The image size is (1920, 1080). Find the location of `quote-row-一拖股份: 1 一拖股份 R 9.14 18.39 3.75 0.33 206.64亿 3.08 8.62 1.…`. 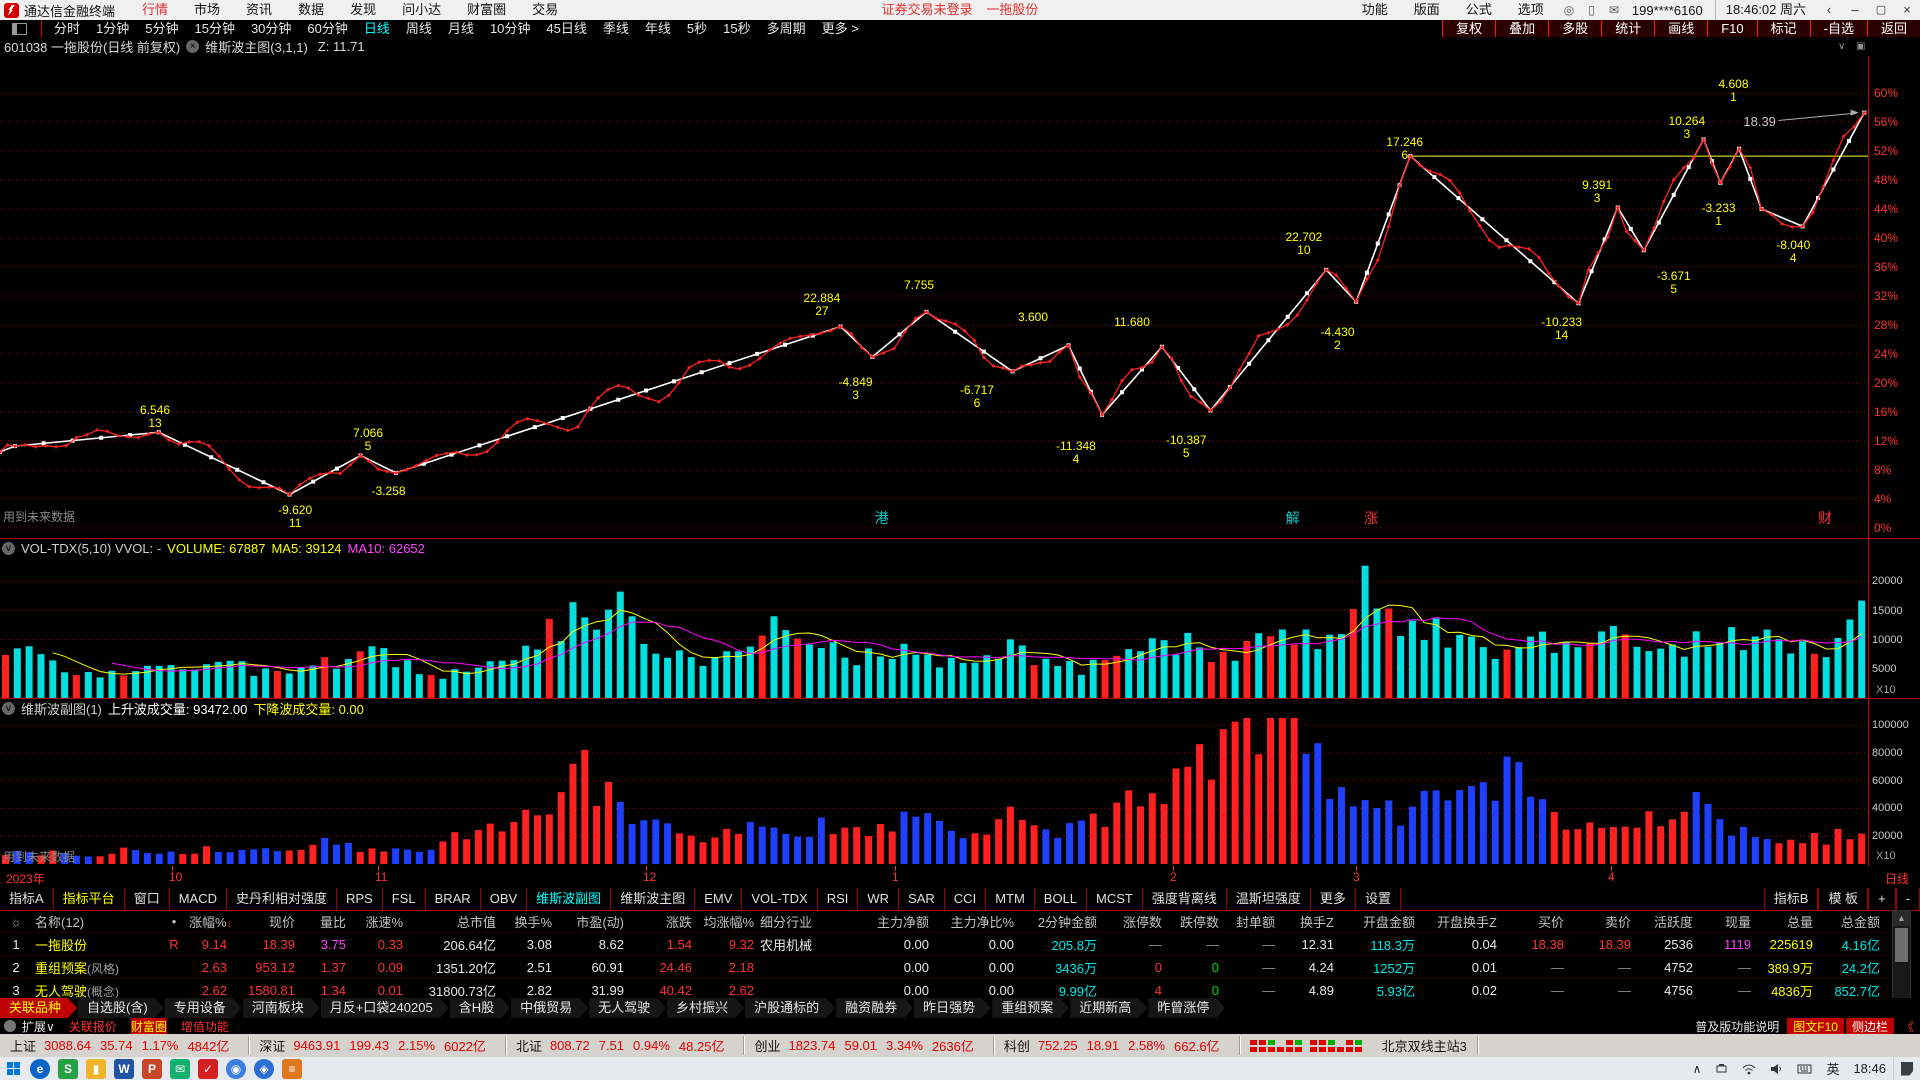

quote-row-一拖股份: 1 一拖股份 R 9.14 18.39 3.75 0.33 206.64亿 3.08 8.62 1.… is located at coordinates (945, 944).